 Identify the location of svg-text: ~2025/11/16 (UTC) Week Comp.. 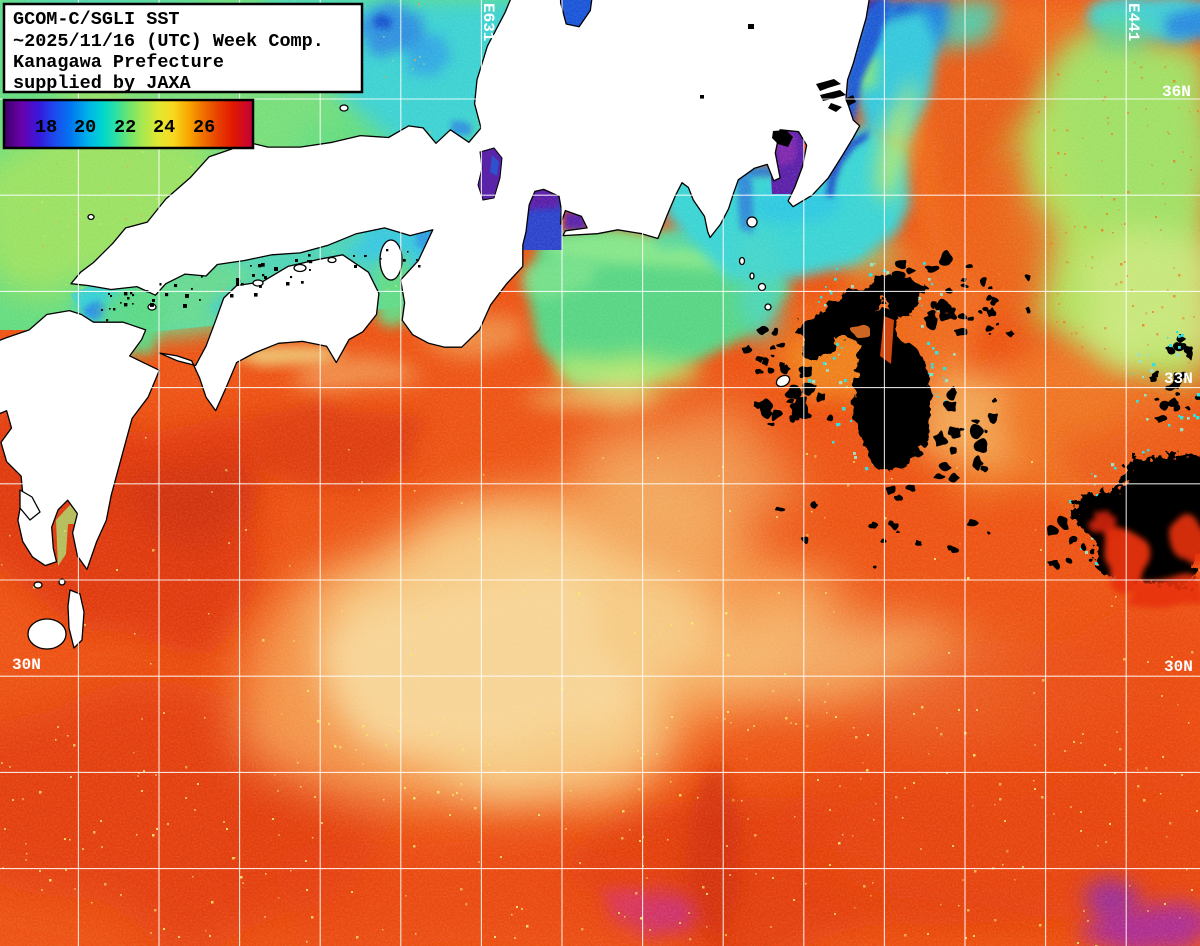
(168, 41).